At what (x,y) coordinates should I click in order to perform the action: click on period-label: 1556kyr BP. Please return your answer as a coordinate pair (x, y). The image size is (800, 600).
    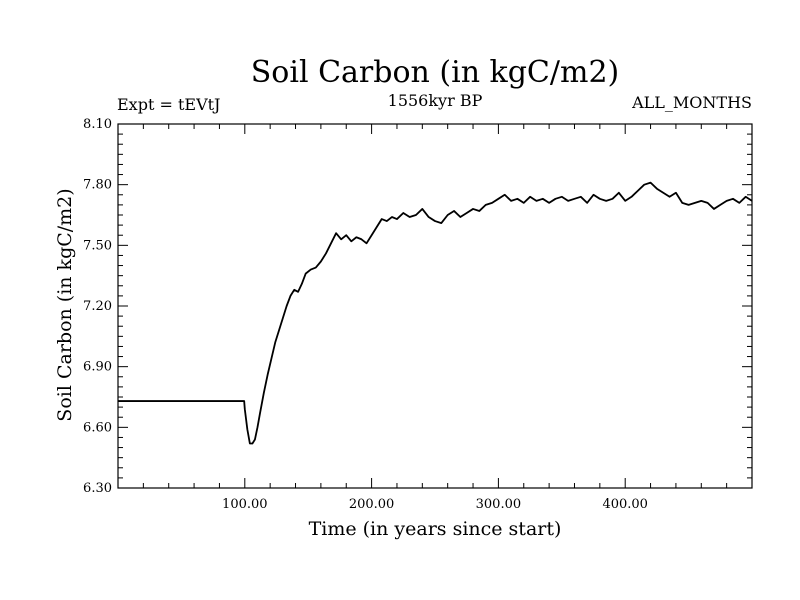
    Looking at the image, I should click on (435, 100).